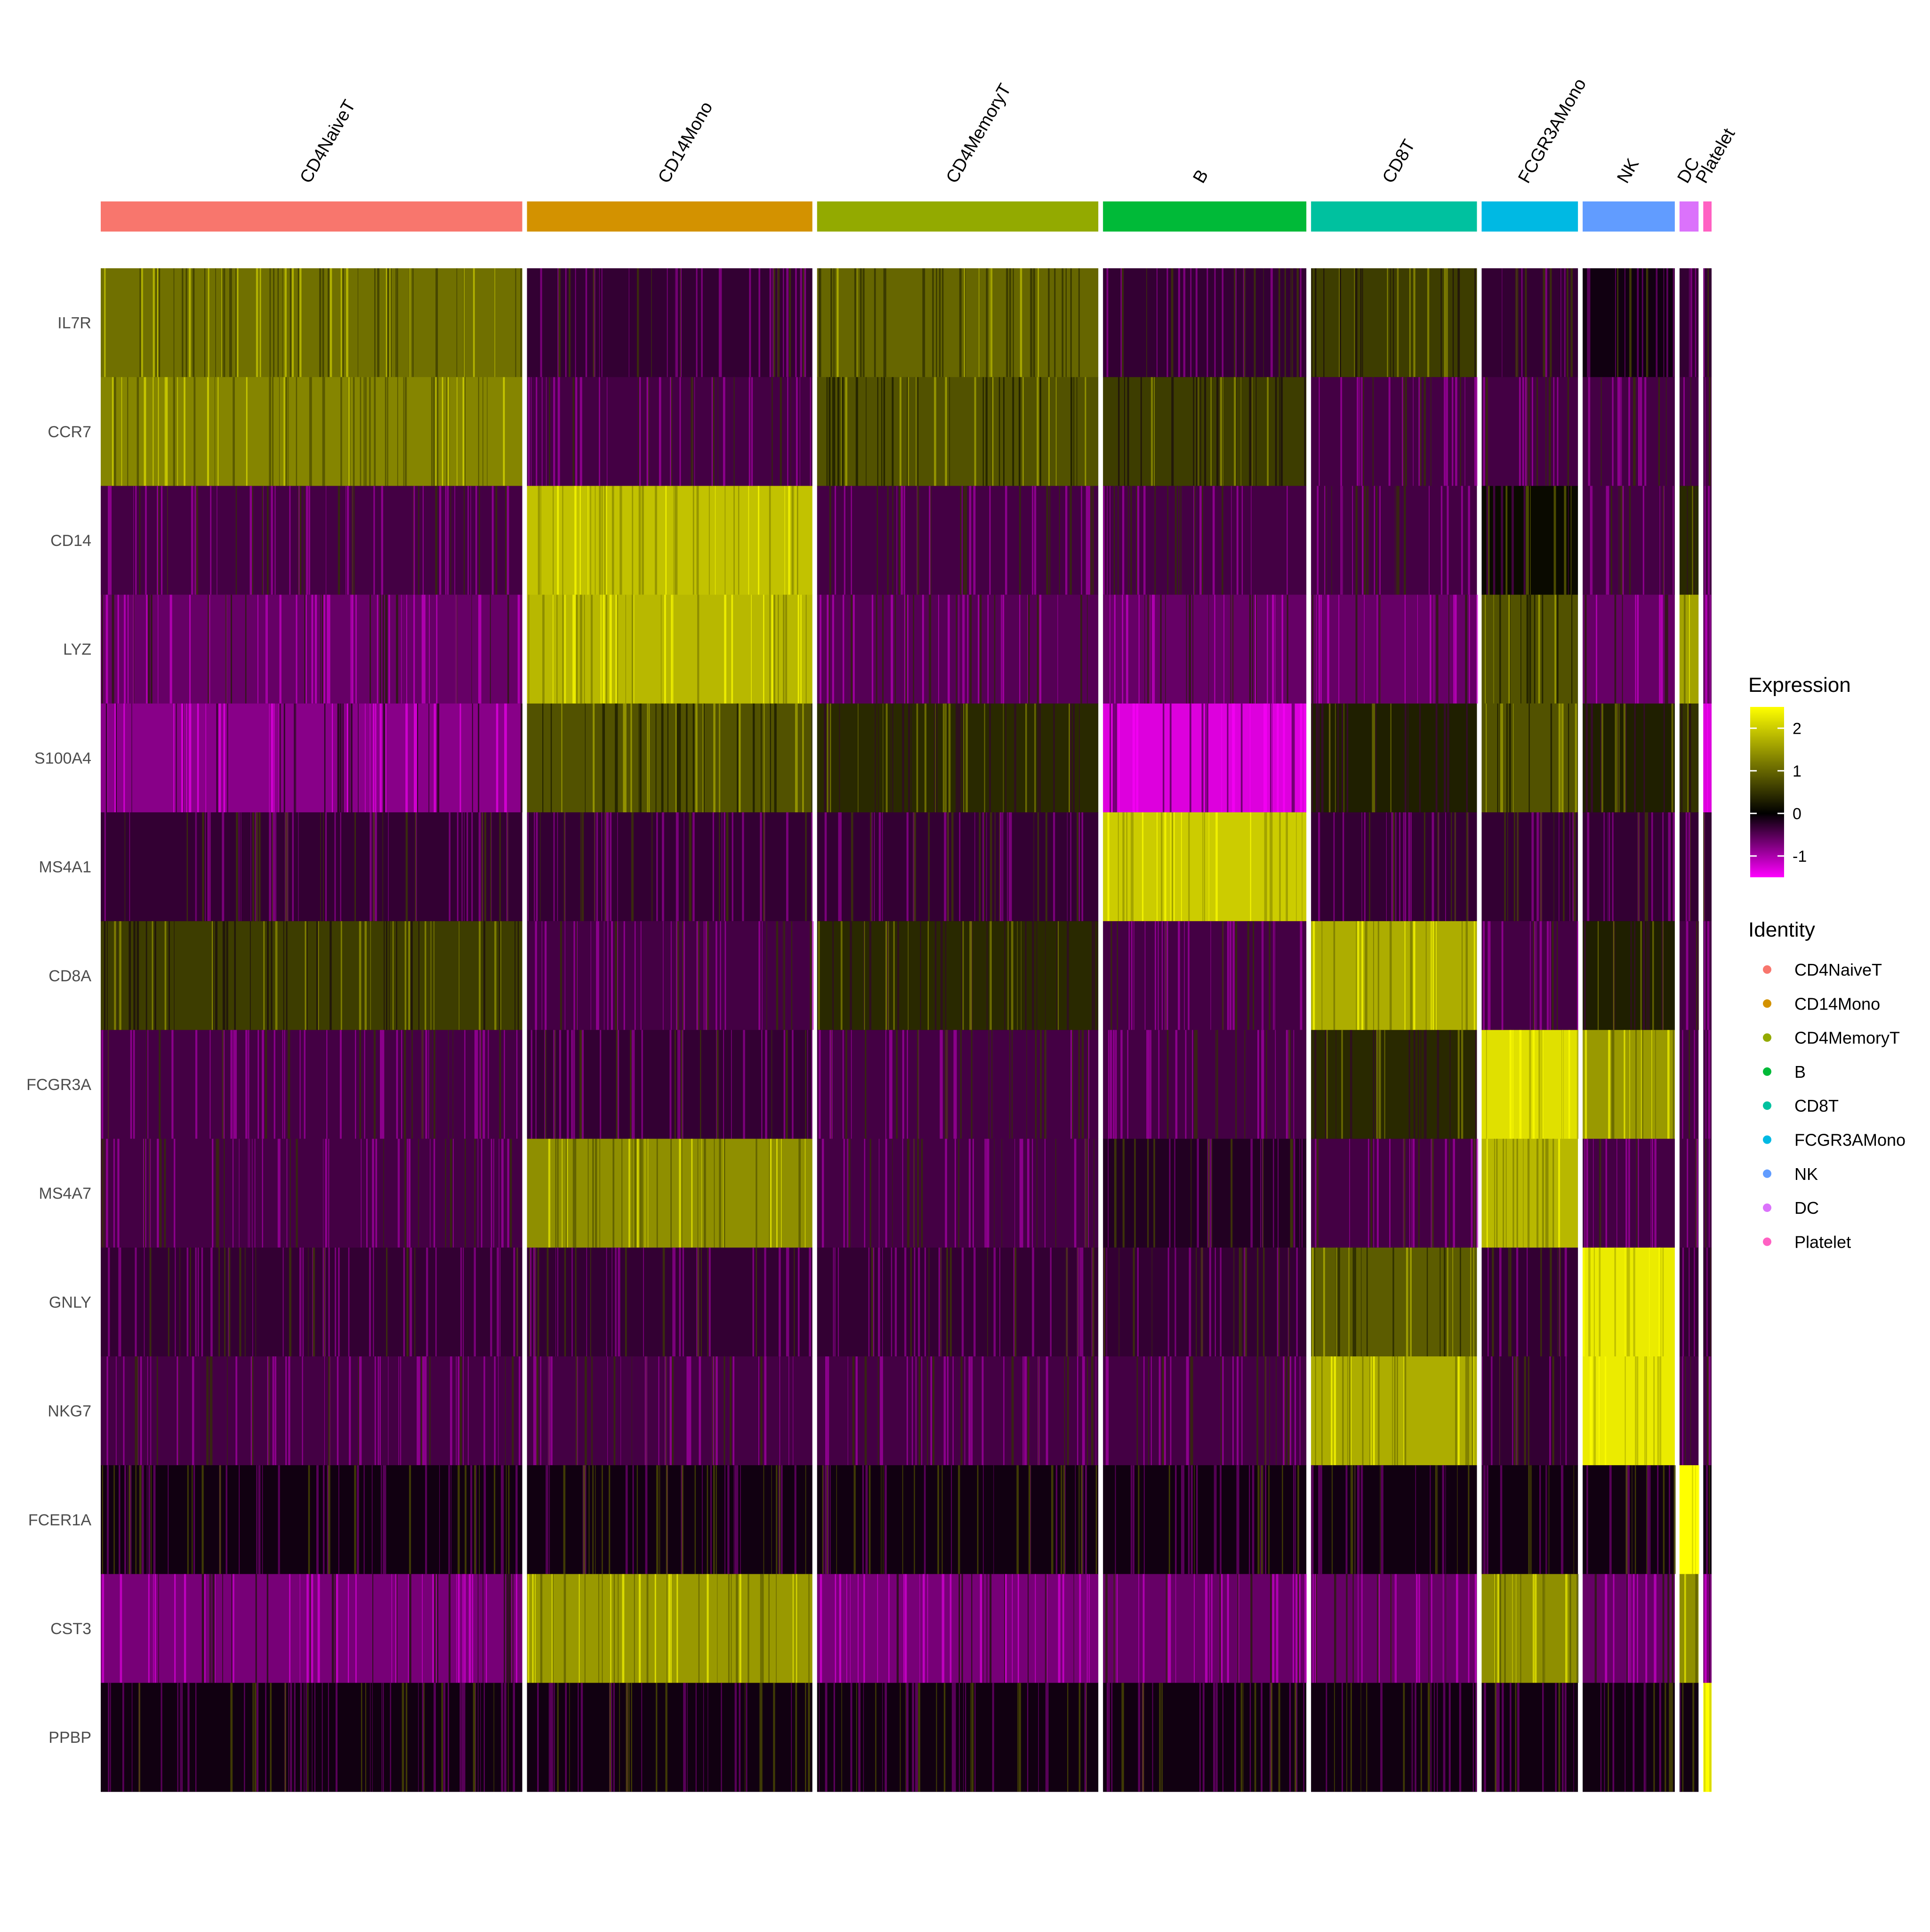 This screenshot has height=1932, width=1930. What do you see at coordinates (1394, 432) in the screenshot?
I see `heatmap-cell-ccr7-cd8t` at bounding box center [1394, 432].